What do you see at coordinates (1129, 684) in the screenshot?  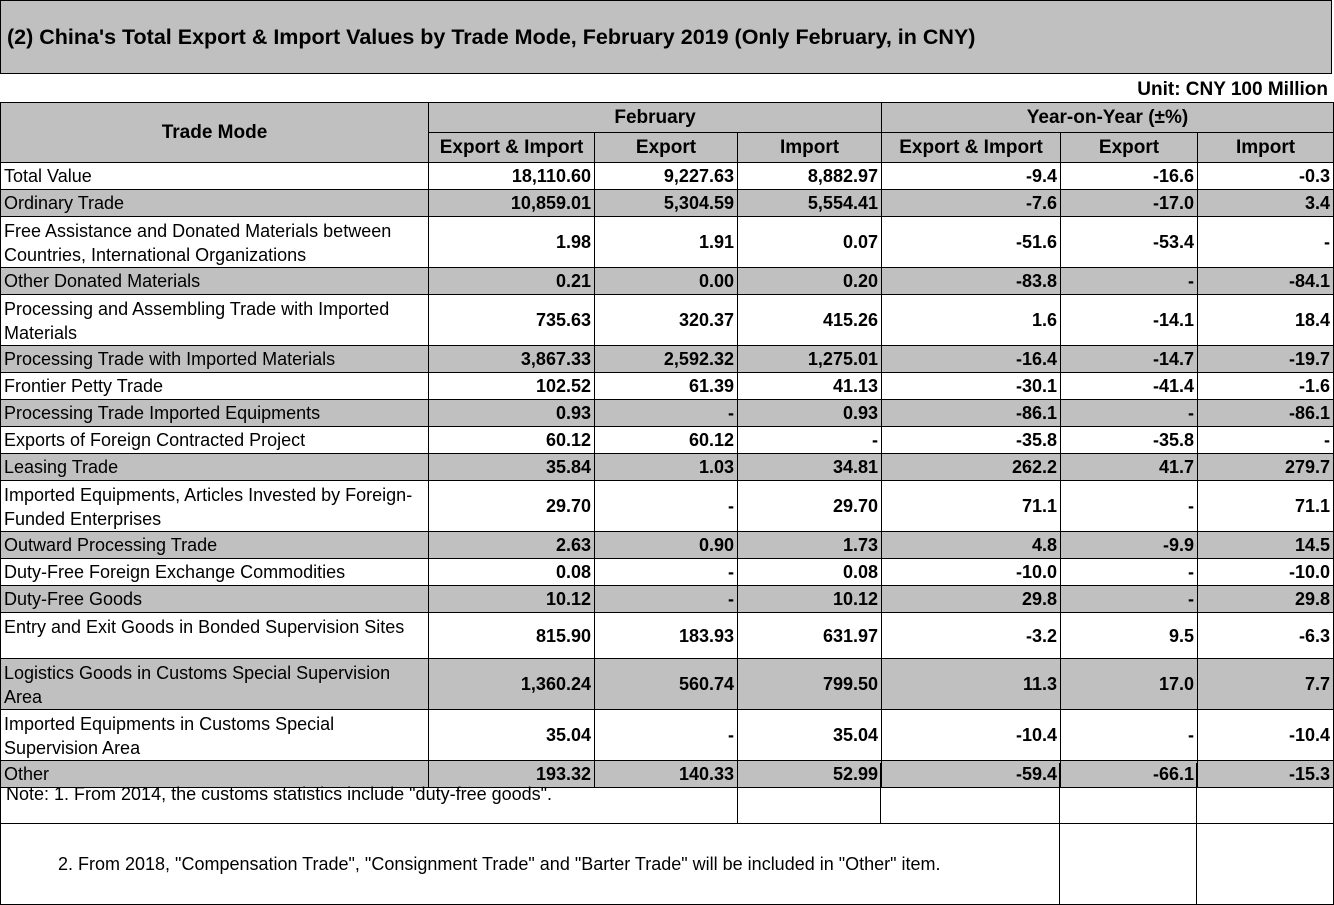 I see `value-cell: 17.0` at bounding box center [1129, 684].